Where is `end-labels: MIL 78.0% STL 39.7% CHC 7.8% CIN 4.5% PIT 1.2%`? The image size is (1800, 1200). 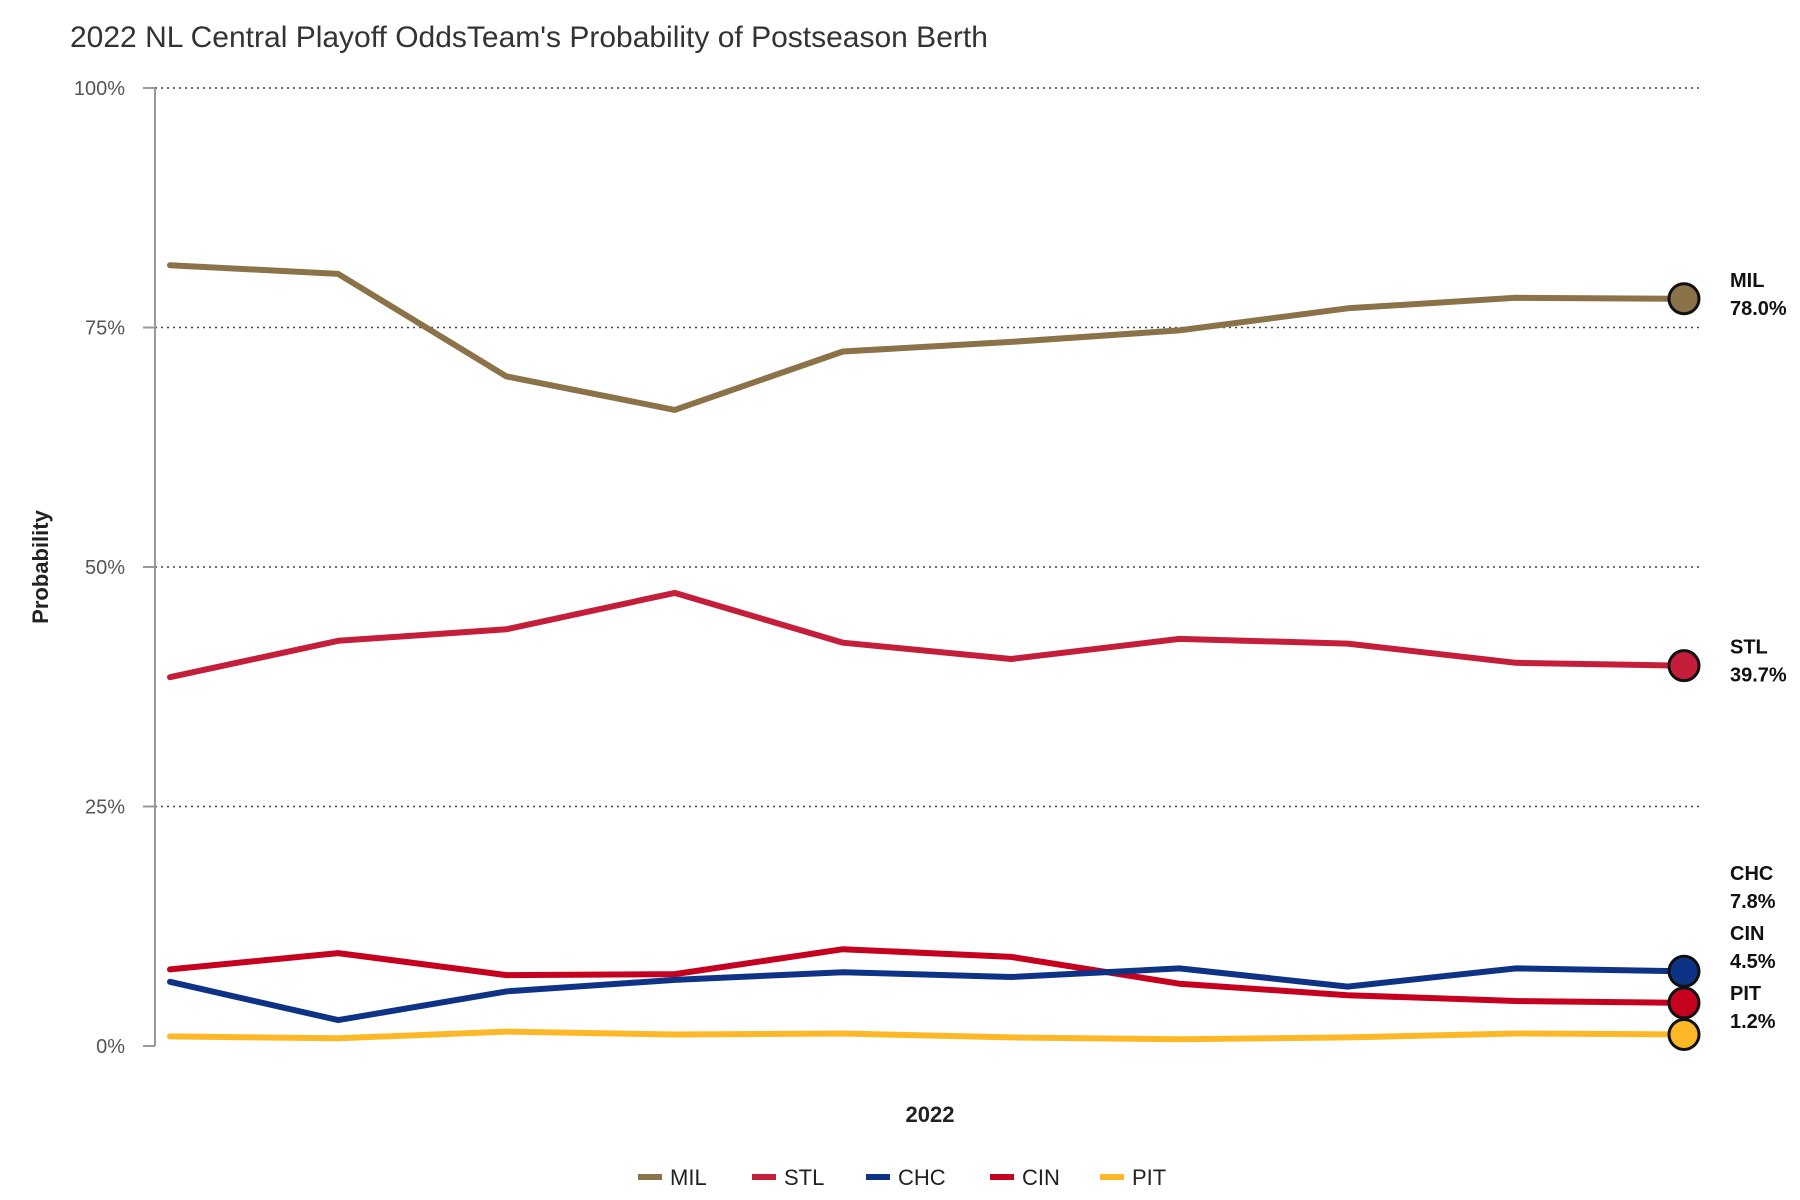
end-labels: MIL 78.0% STL 39.7% CHC 7.8% CIN 4.5% PIT 1.2% is located at coordinates (1758, 651).